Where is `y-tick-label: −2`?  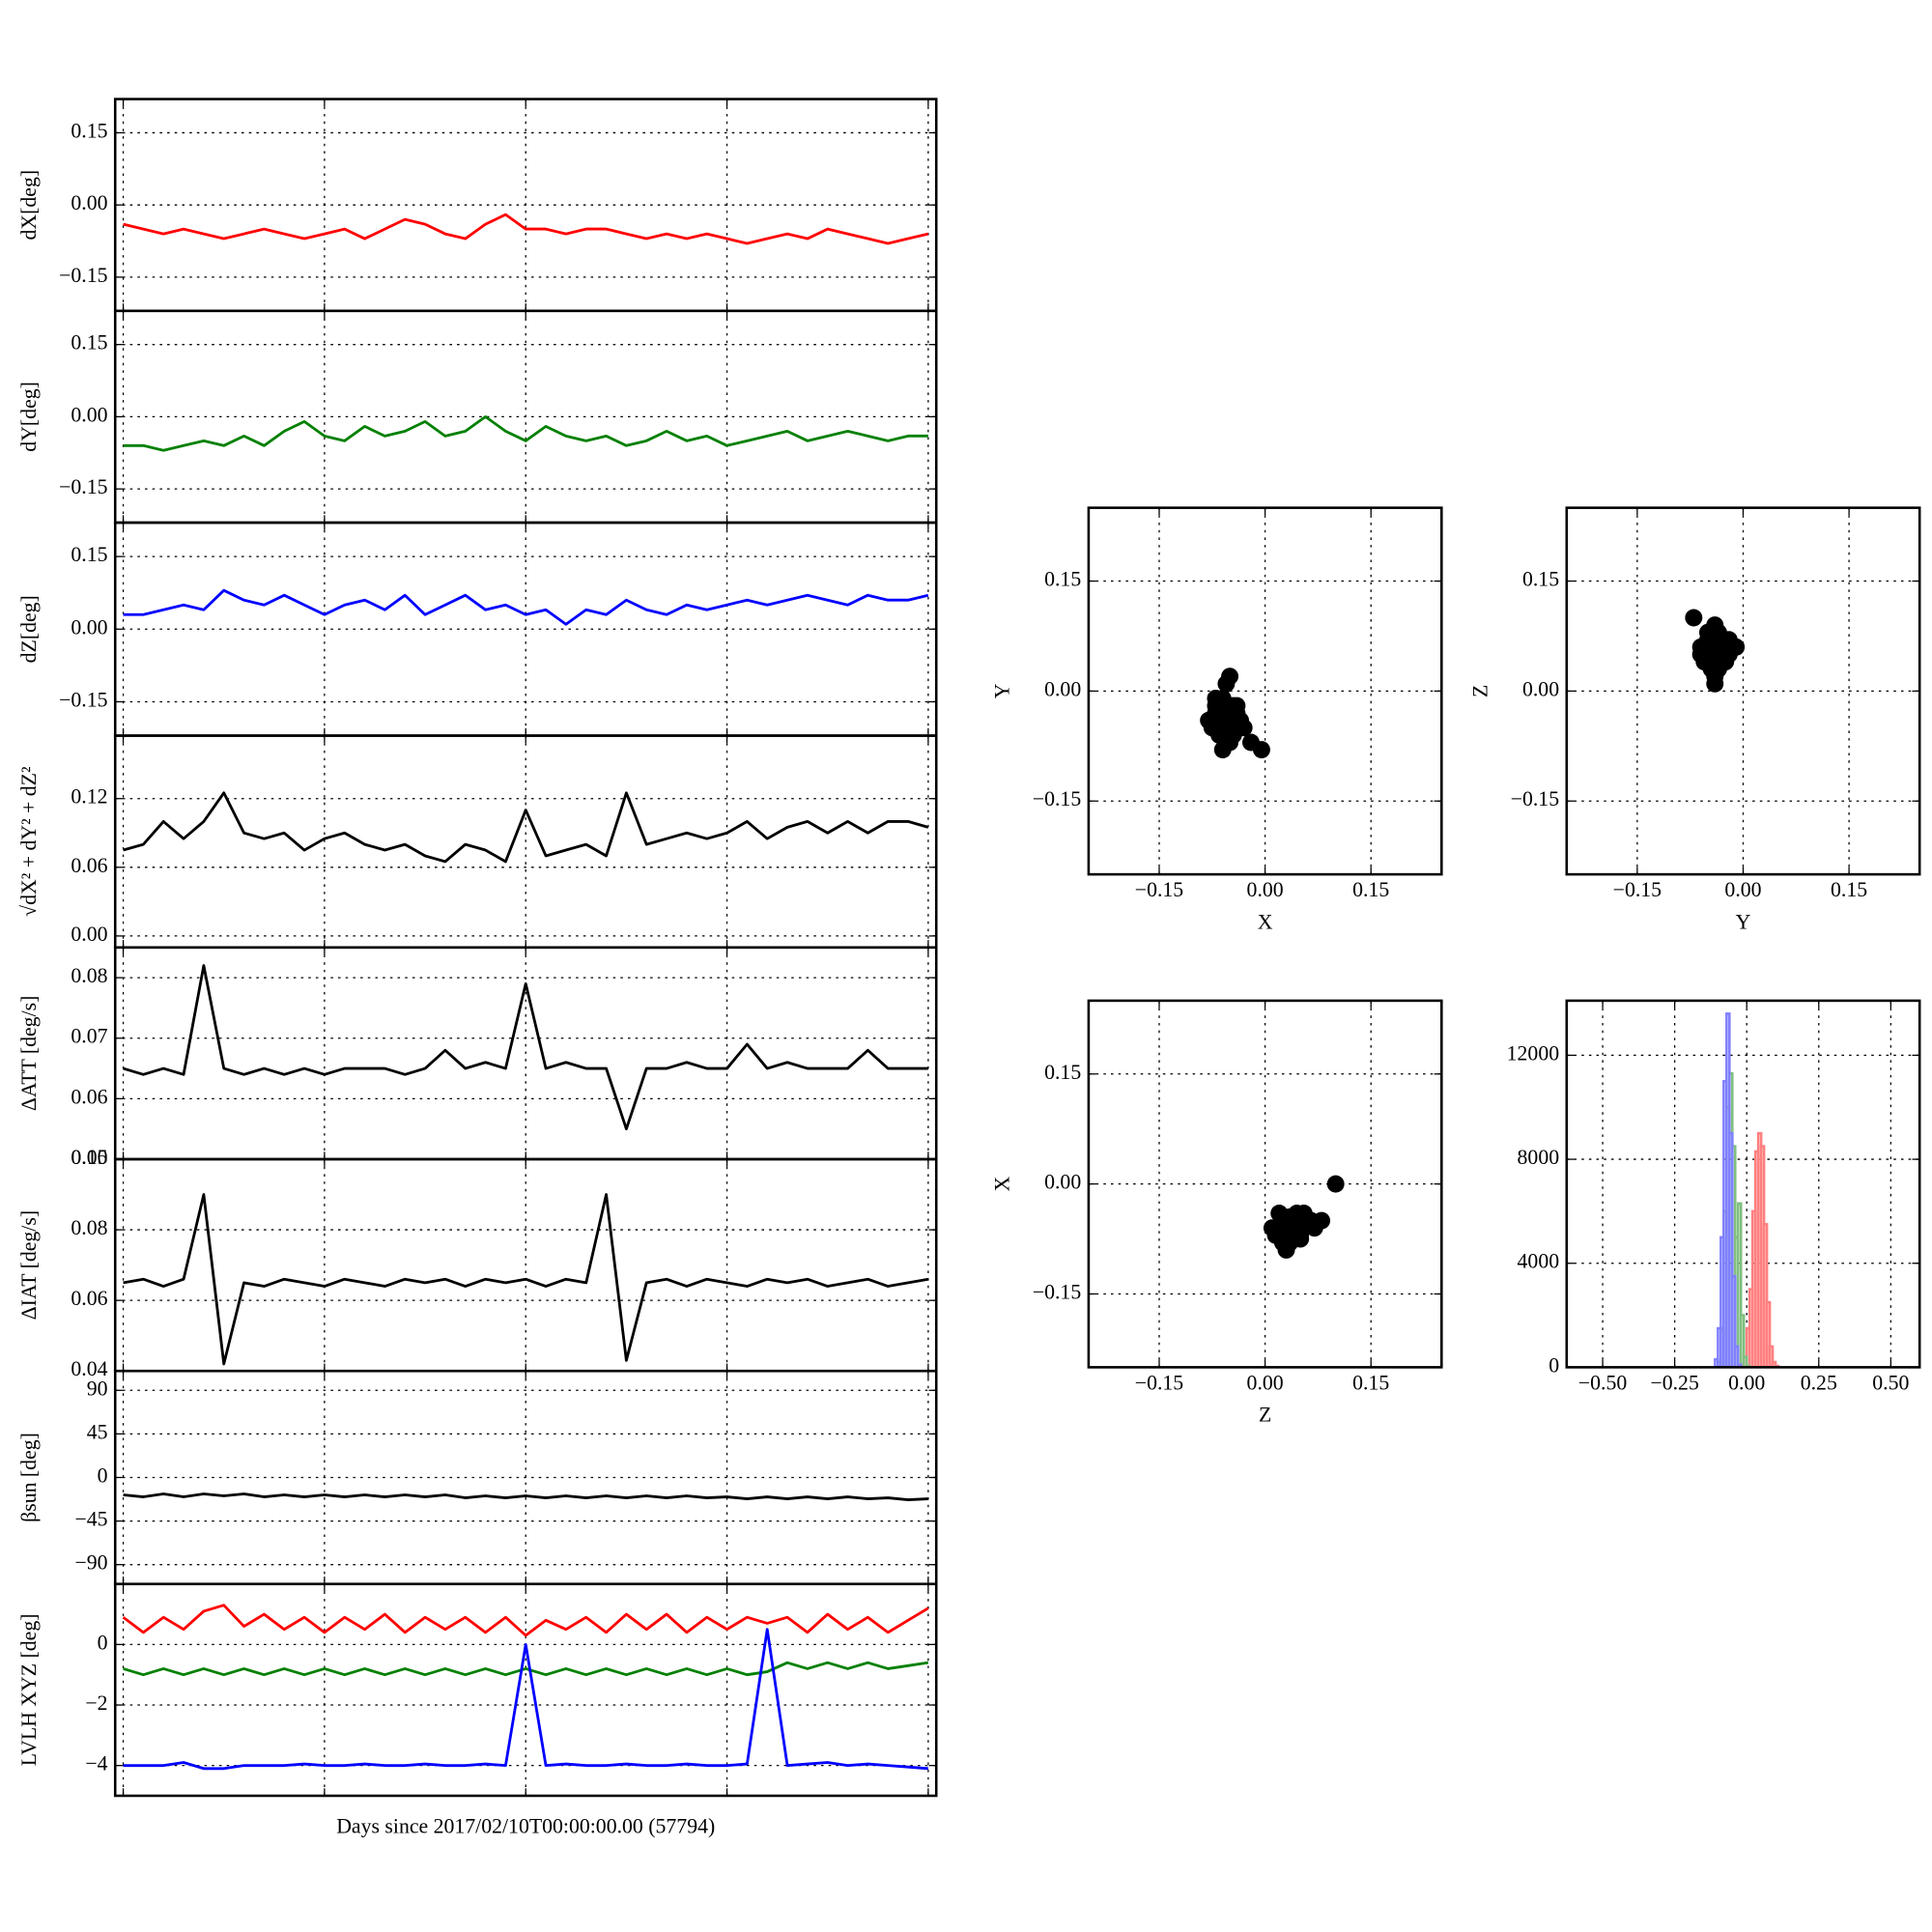 y-tick-label: −2 is located at coordinates (96, 1703).